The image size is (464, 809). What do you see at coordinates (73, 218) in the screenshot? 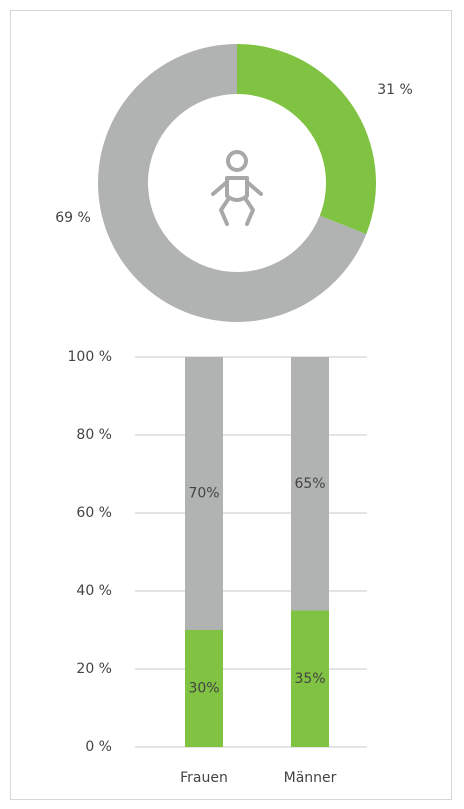
I see `slice-label: 69 %` at bounding box center [73, 218].